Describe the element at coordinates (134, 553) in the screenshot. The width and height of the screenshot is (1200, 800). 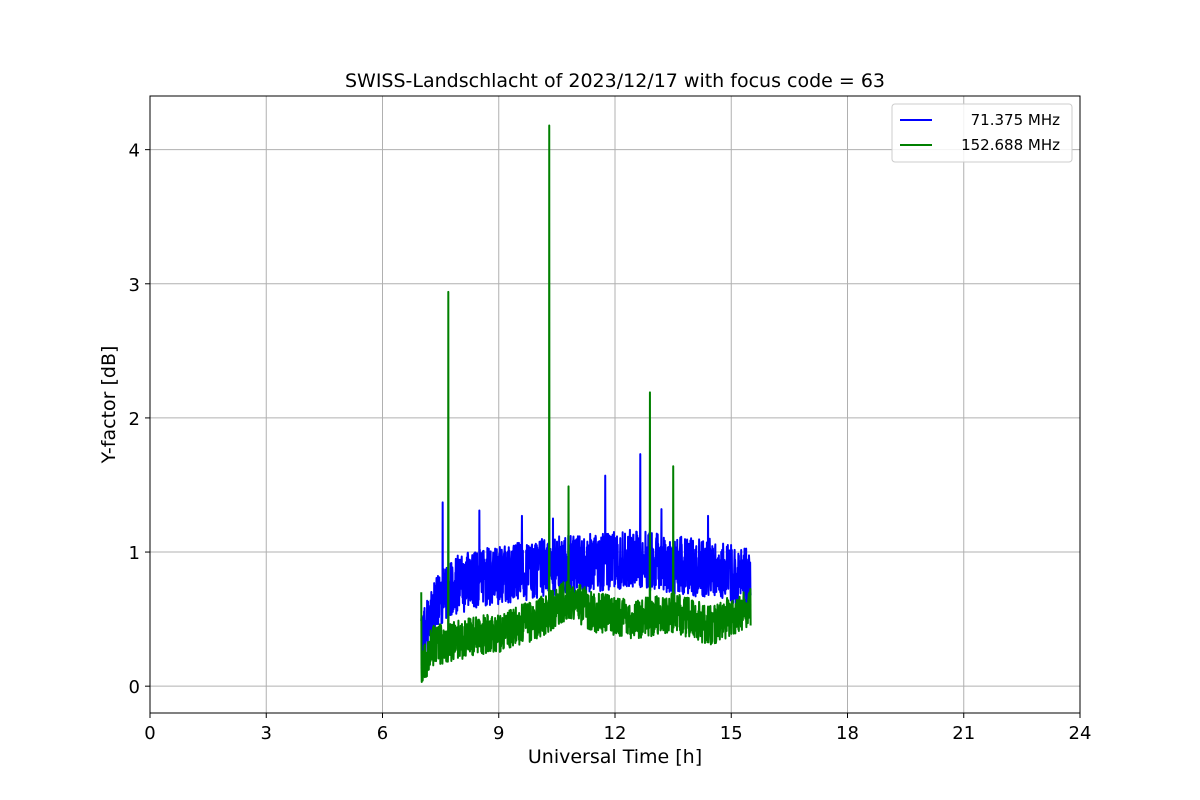
I see `y-tick-label: 1` at that location.